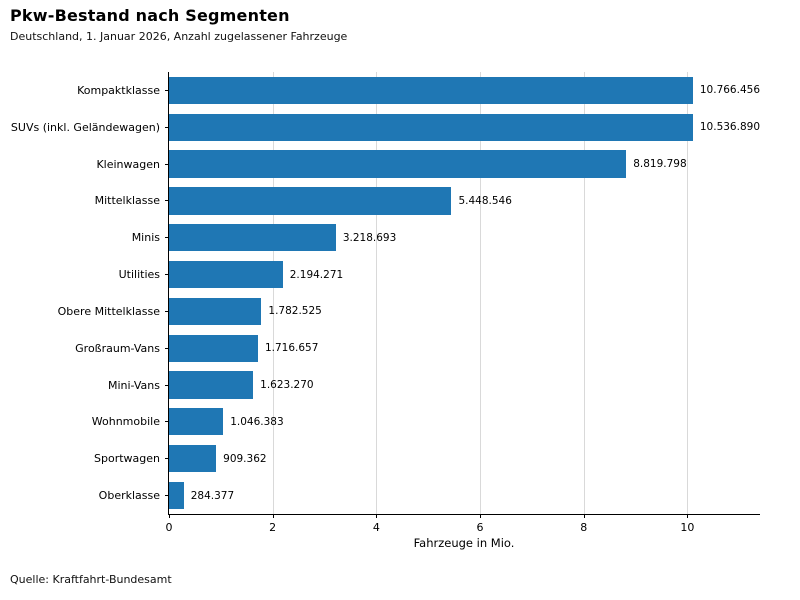  I want to click on category-label: Sportwagen, so click(127, 459).